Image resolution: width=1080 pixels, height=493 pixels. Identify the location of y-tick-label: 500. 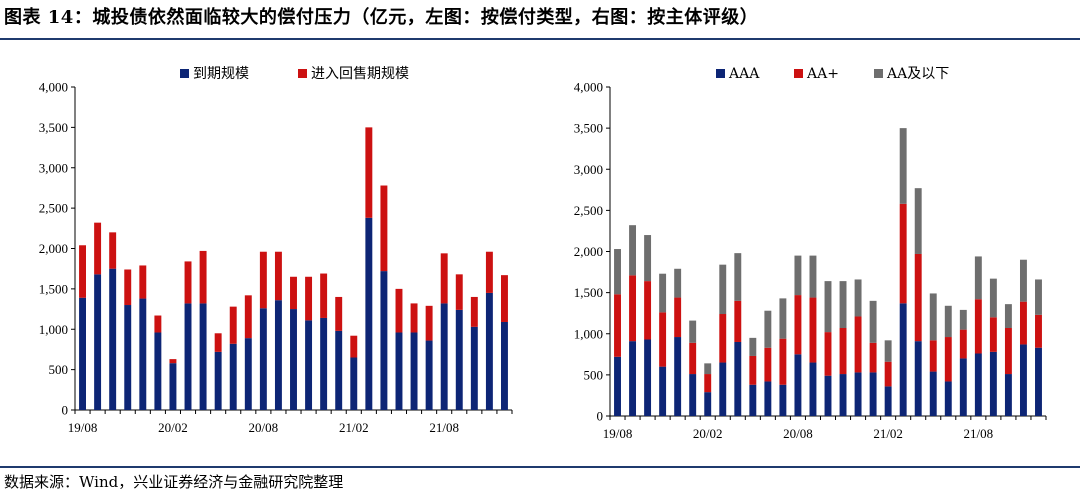
(59, 369).